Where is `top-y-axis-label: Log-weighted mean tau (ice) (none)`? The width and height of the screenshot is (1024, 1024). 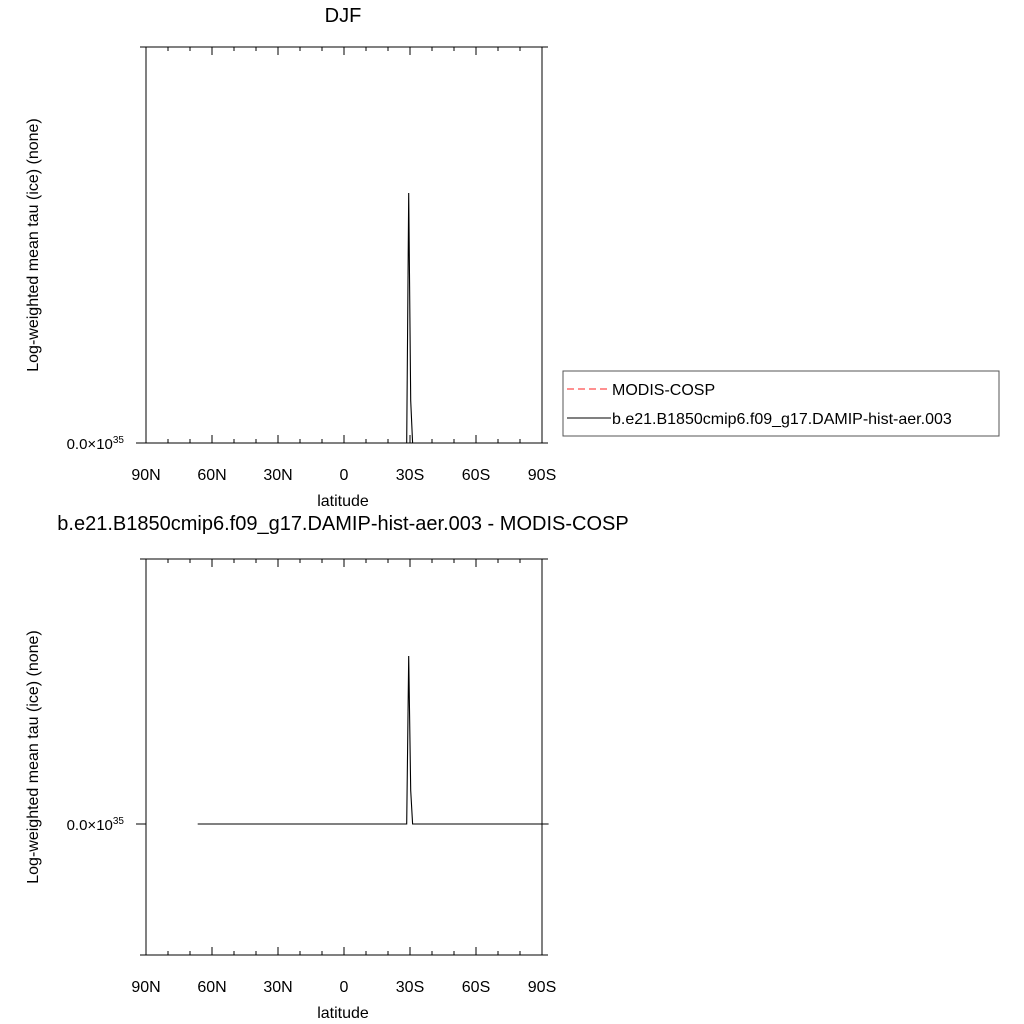 top-y-axis-label: Log-weighted mean tau (ice) (none) is located at coordinates (33, 244).